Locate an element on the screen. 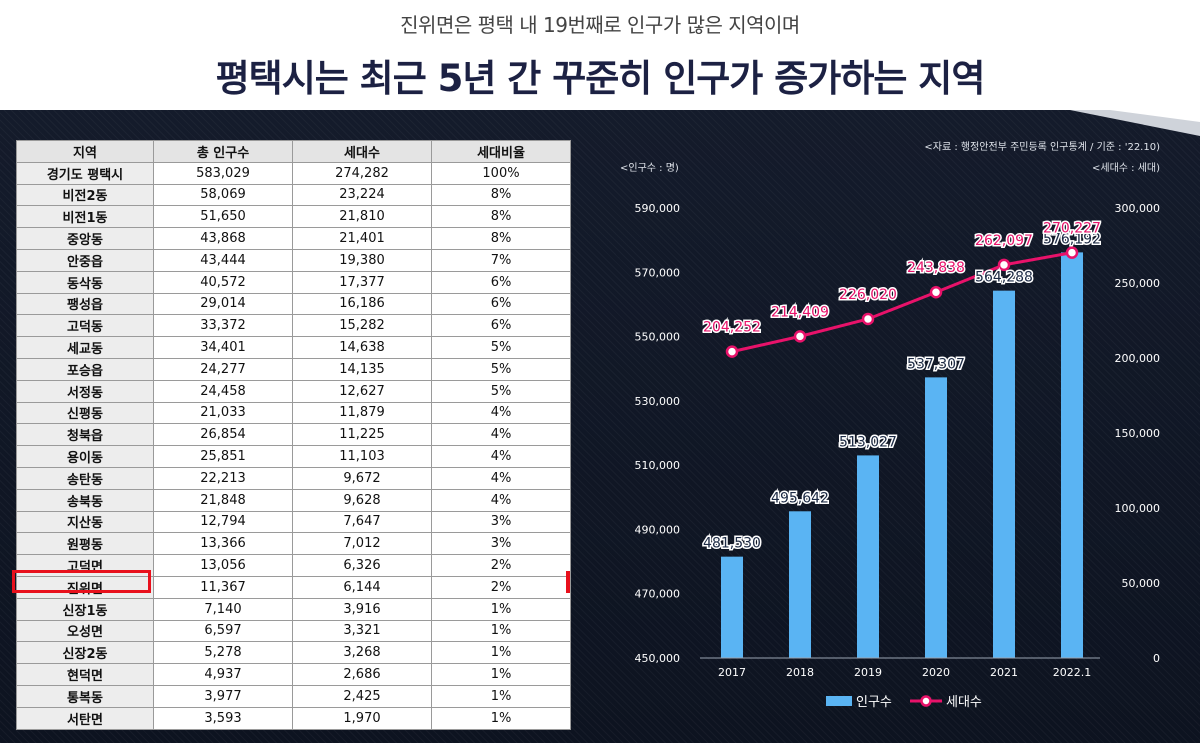 The height and width of the screenshot is (743, 1200). right-axis-tick: 250,000 is located at coordinates (1138, 283).